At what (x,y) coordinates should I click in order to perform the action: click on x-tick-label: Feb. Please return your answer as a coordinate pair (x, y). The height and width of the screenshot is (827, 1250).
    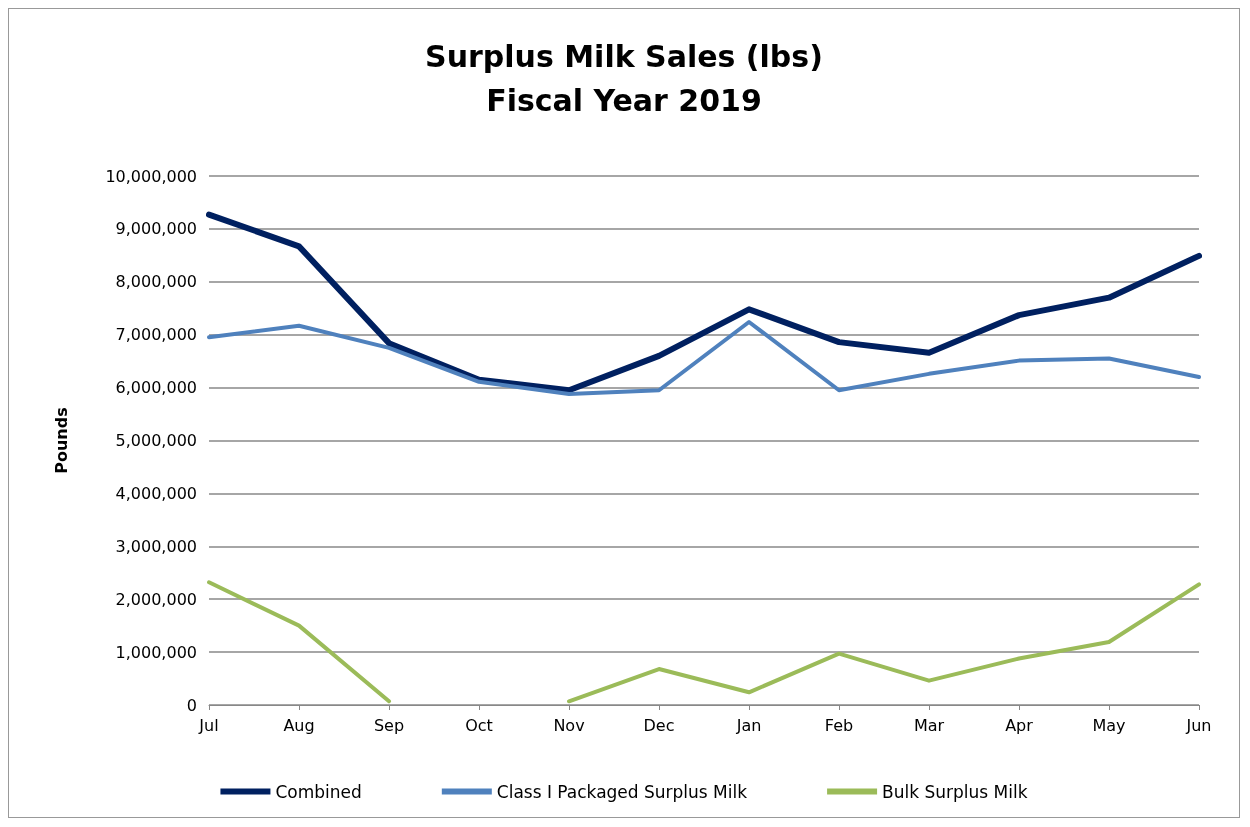
    Looking at the image, I should click on (839, 725).